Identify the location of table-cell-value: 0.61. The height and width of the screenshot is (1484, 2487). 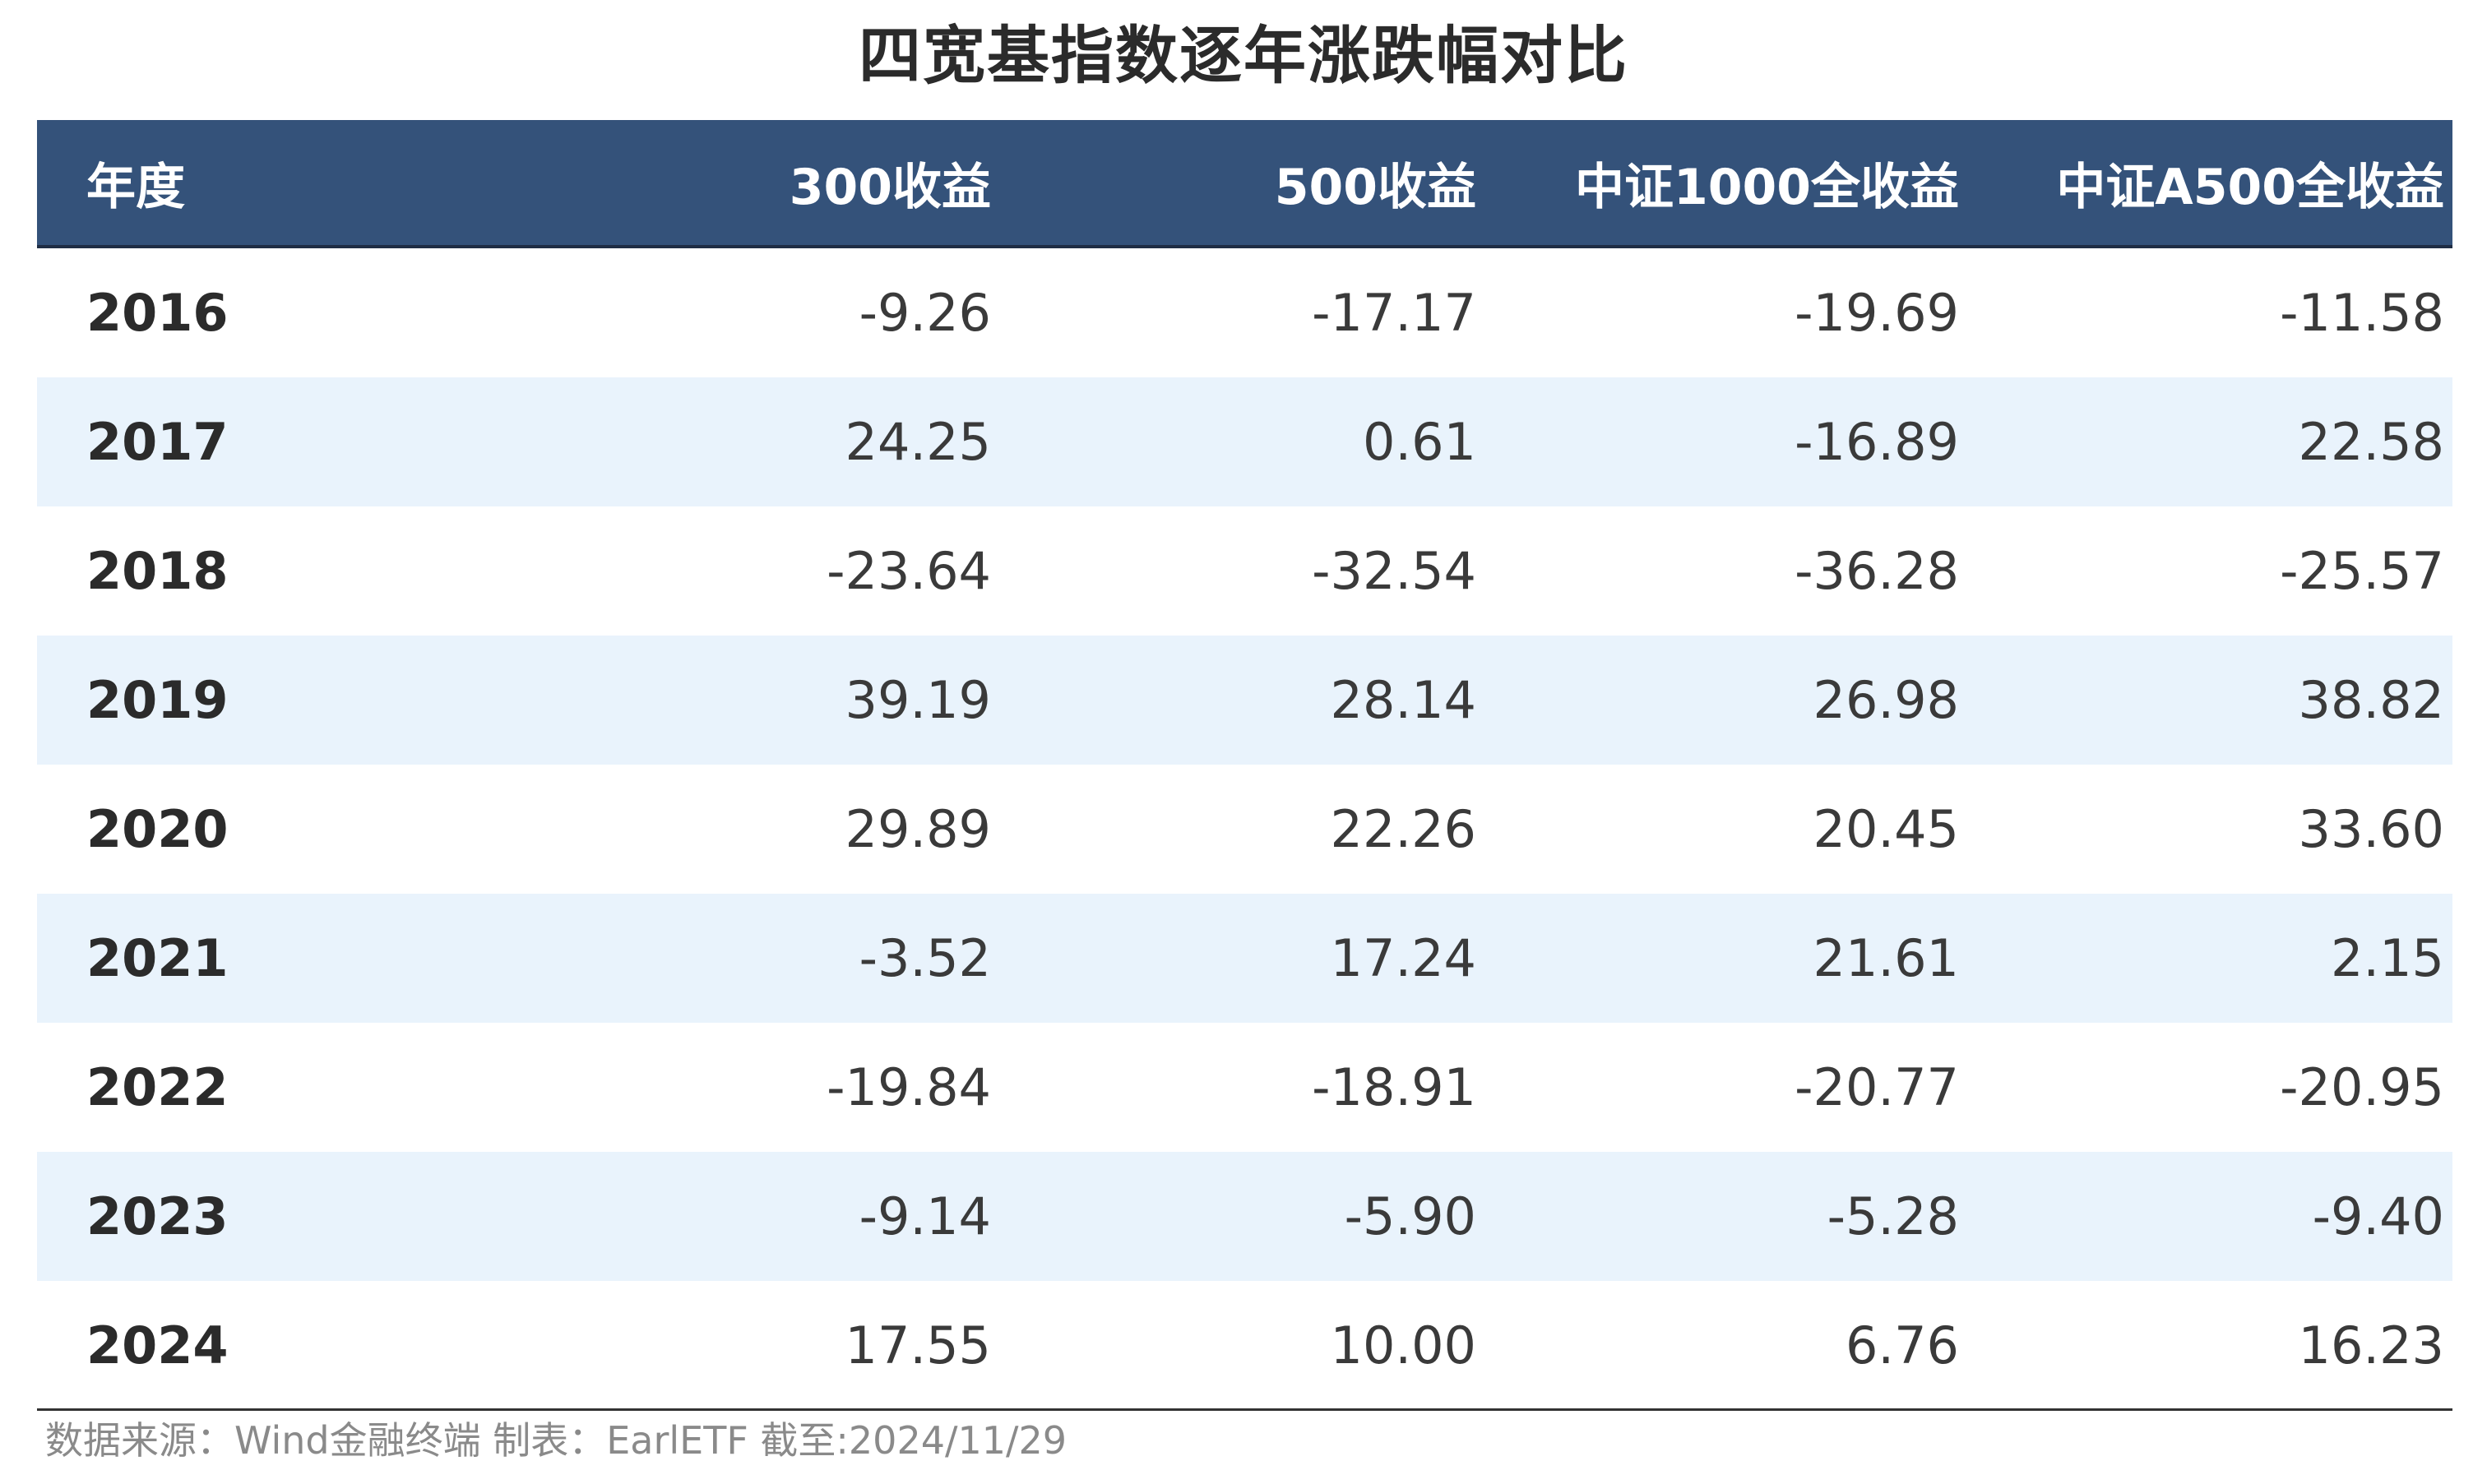
(1419, 442).